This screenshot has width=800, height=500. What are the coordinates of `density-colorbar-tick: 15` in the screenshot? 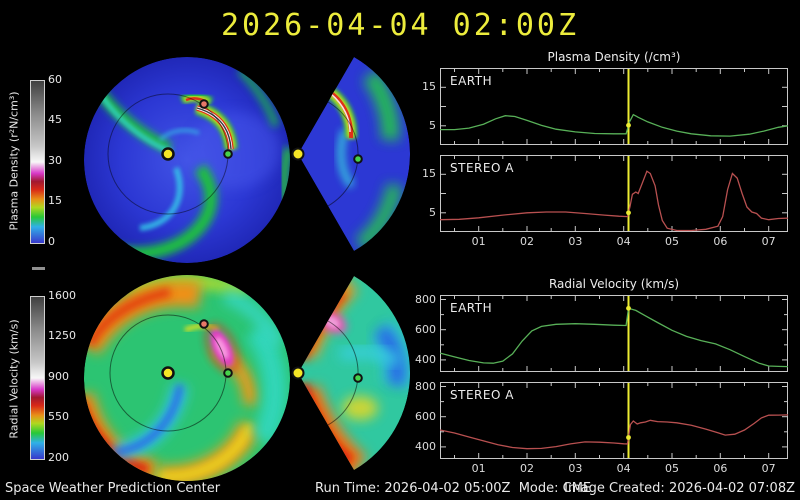 It's located at (55, 200).